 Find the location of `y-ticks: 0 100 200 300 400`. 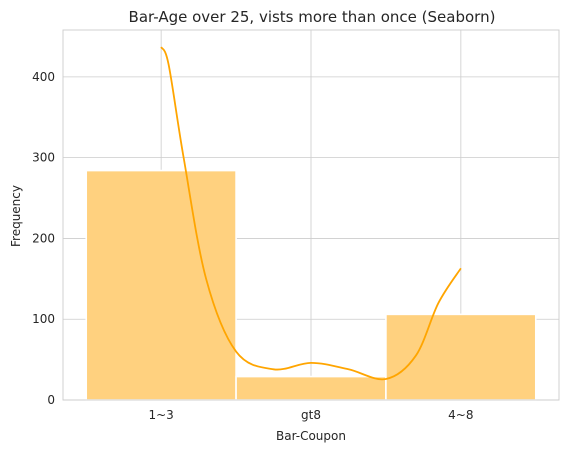

y-ticks: 0 100 200 300 400 is located at coordinates (43, 238).